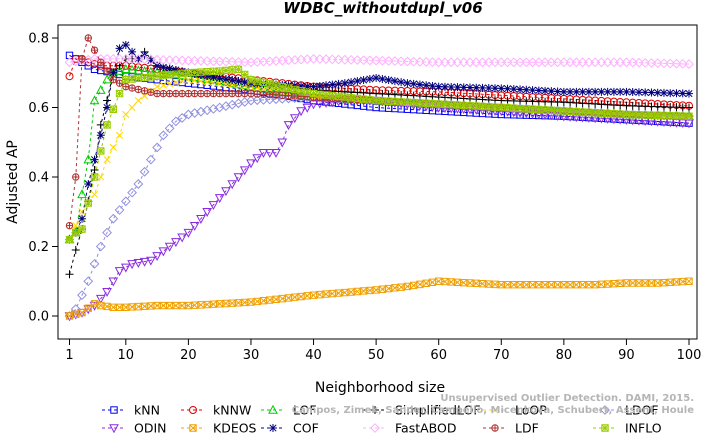  What do you see at coordinates (147, 410) in the screenshot?
I see `legend-label: kNN` at bounding box center [147, 410].